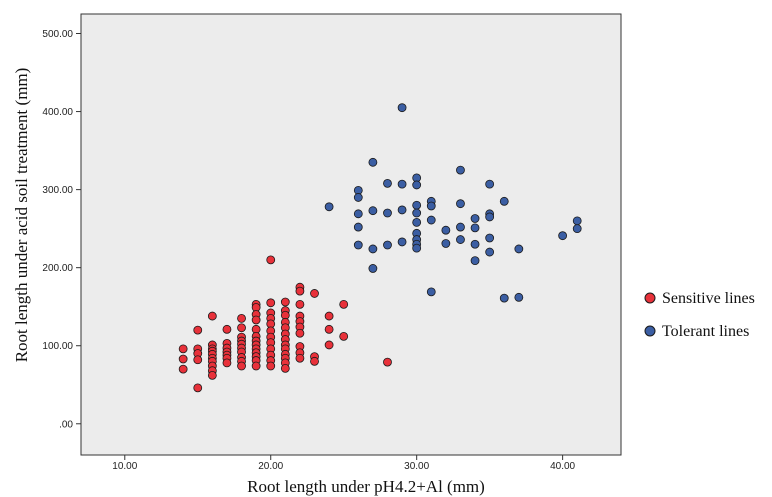 The image size is (772, 497). What do you see at coordinates (705, 331) in the screenshot?
I see `legend-label-tolerant: Tolerant lines` at bounding box center [705, 331].